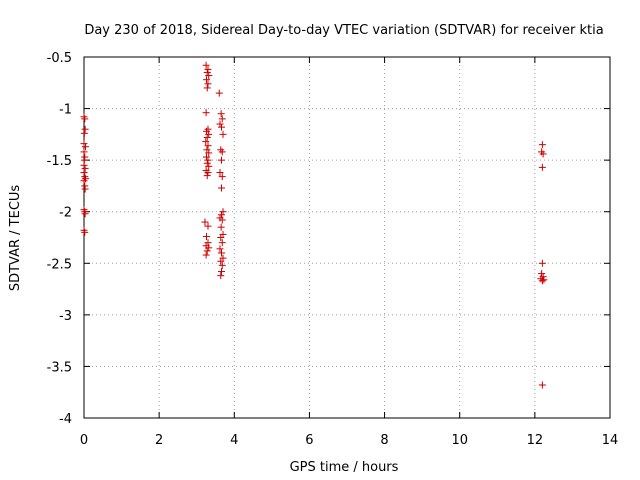 This screenshot has height=480, width=640. I want to click on y-tick-label: -1, so click(65, 110).